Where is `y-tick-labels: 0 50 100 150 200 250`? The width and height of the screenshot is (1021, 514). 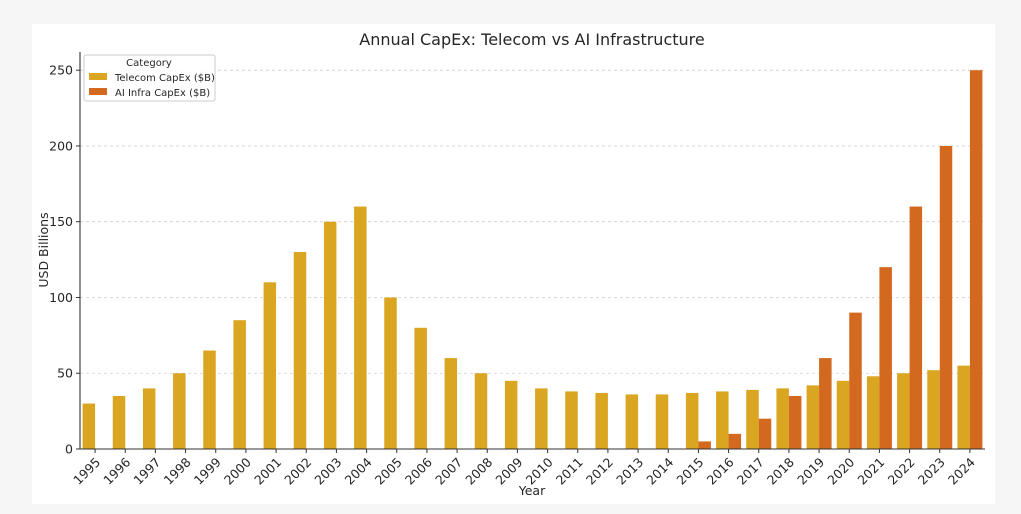
y-tick-labels: 0 50 100 150 200 250 is located at coordinates (61, 260).